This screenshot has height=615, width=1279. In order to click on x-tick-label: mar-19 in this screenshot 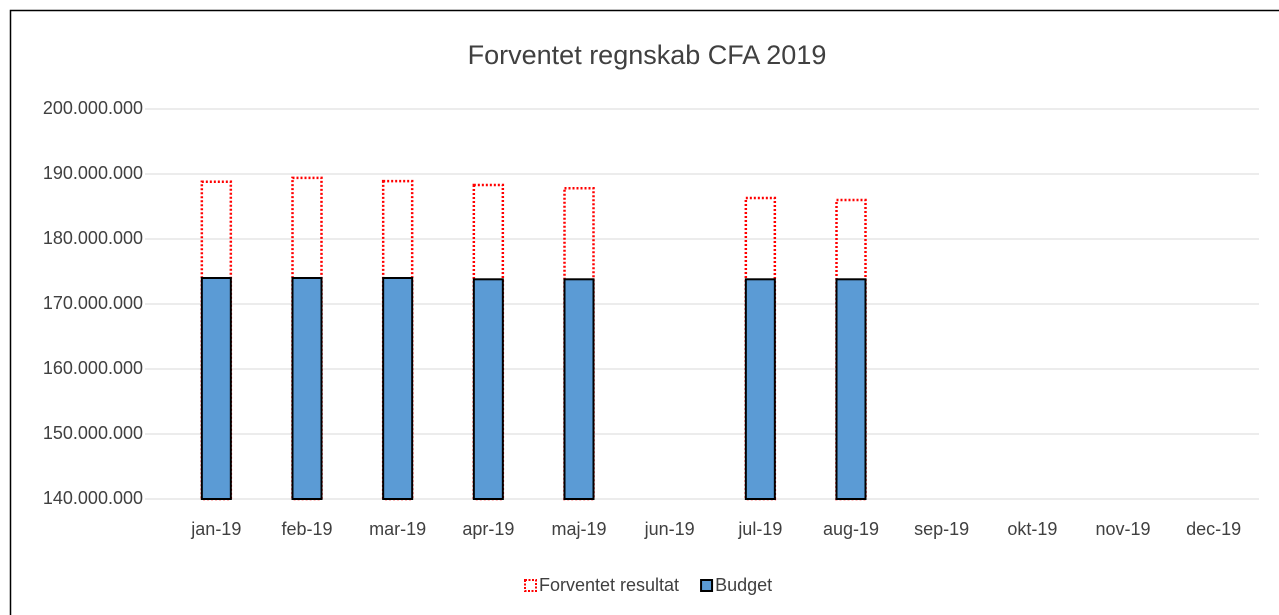, I will do `click(397, 529)`.